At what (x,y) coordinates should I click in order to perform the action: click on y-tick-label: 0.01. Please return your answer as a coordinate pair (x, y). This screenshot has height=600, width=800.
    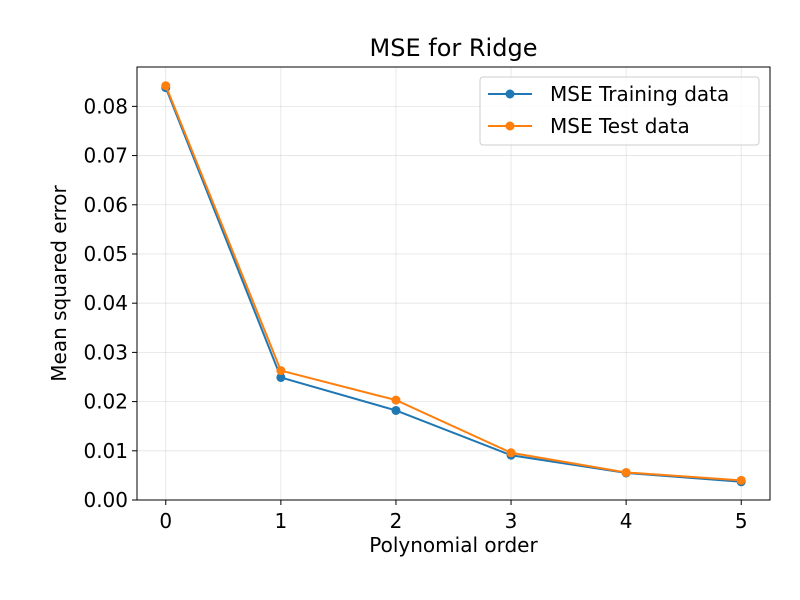
    Looking at the image, I should click on (105, 451).